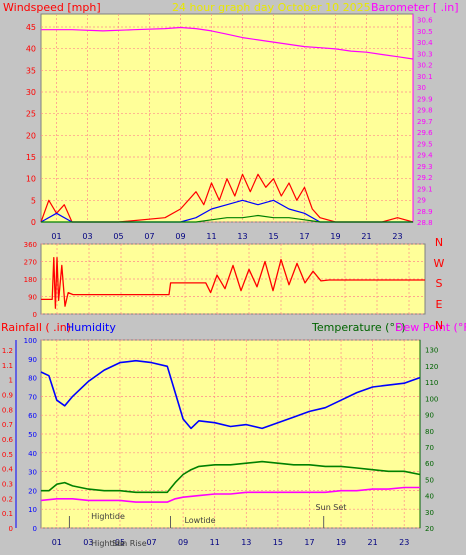 The width and height of the screenshot is (466, 555). Describe the element at coordinates (425, 133) in the screenshot. I see `barometer-tick-label: 29.6` at that location.